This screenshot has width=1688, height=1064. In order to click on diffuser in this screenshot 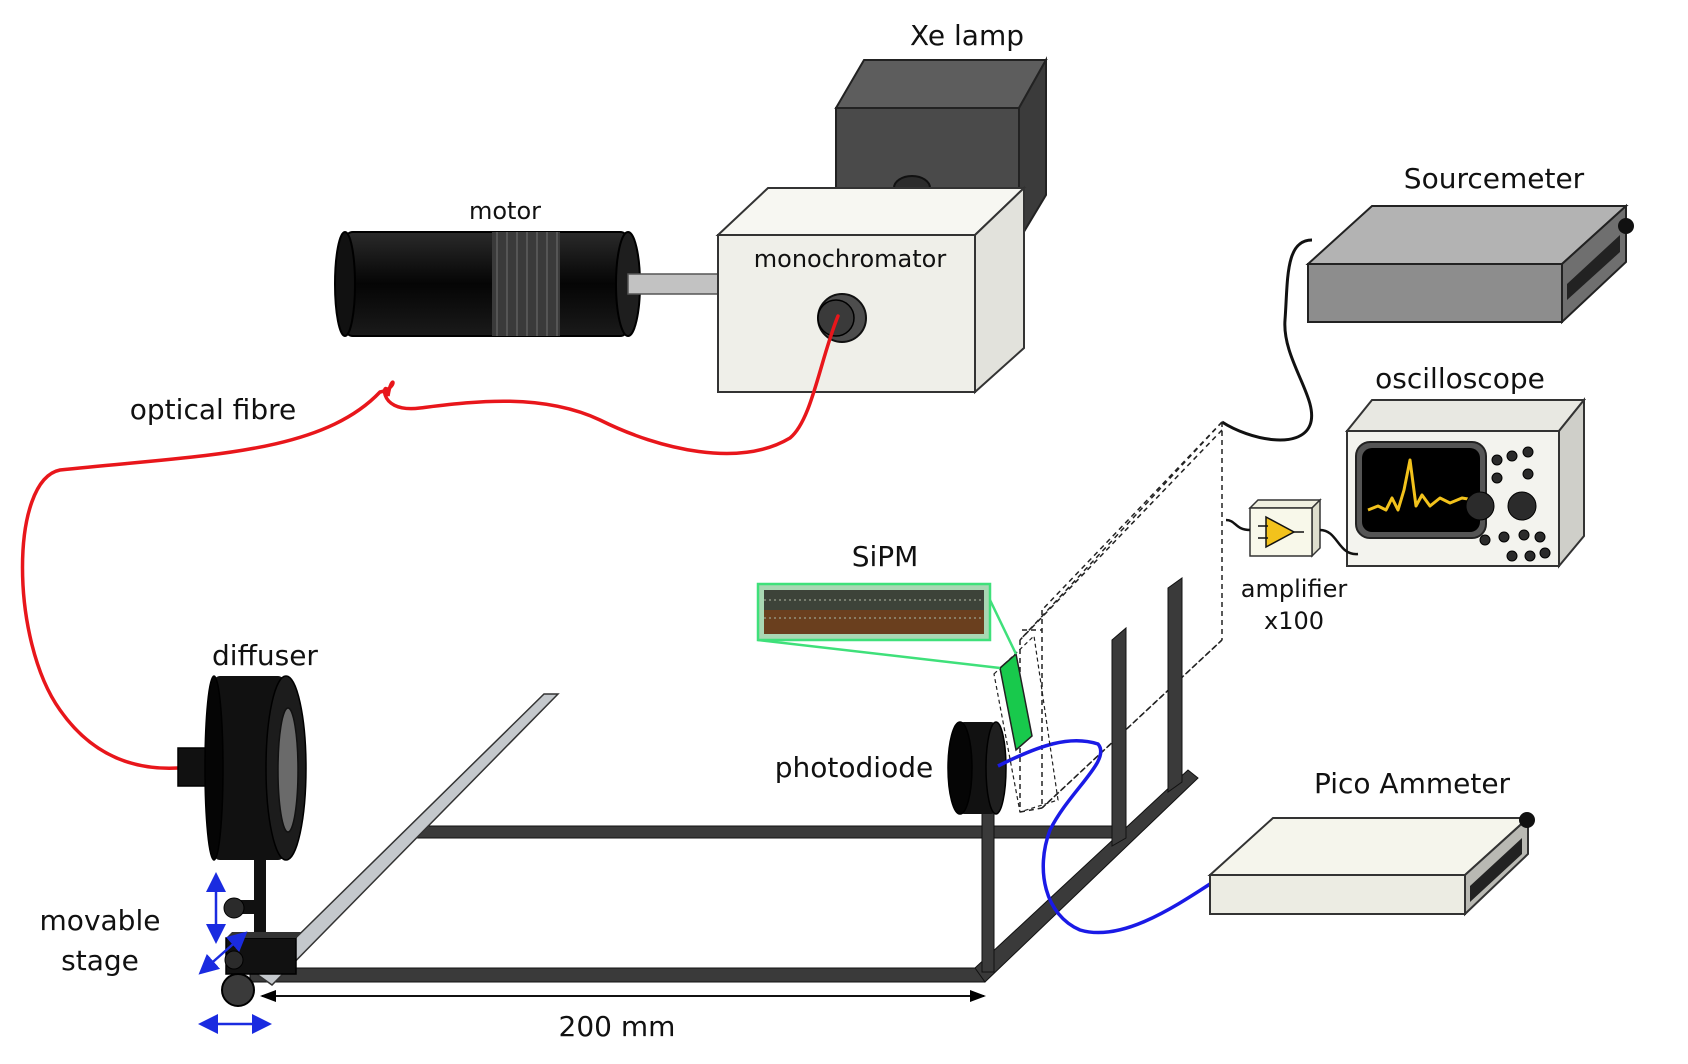, I will do `click(242, 806)`.